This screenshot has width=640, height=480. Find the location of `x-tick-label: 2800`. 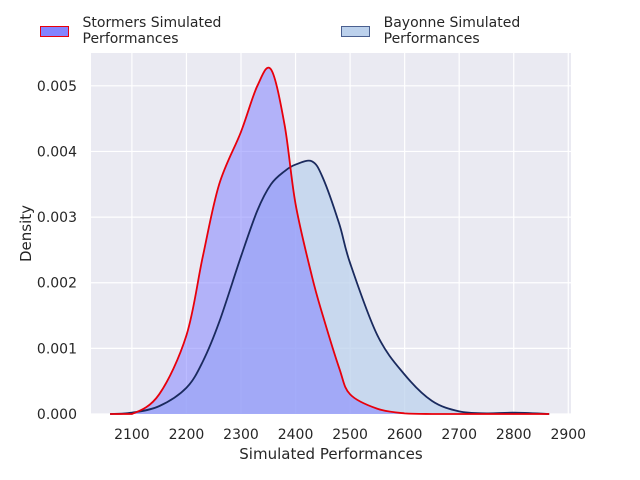

x-tick-label: 2800 is located at coordinates (514, 435).